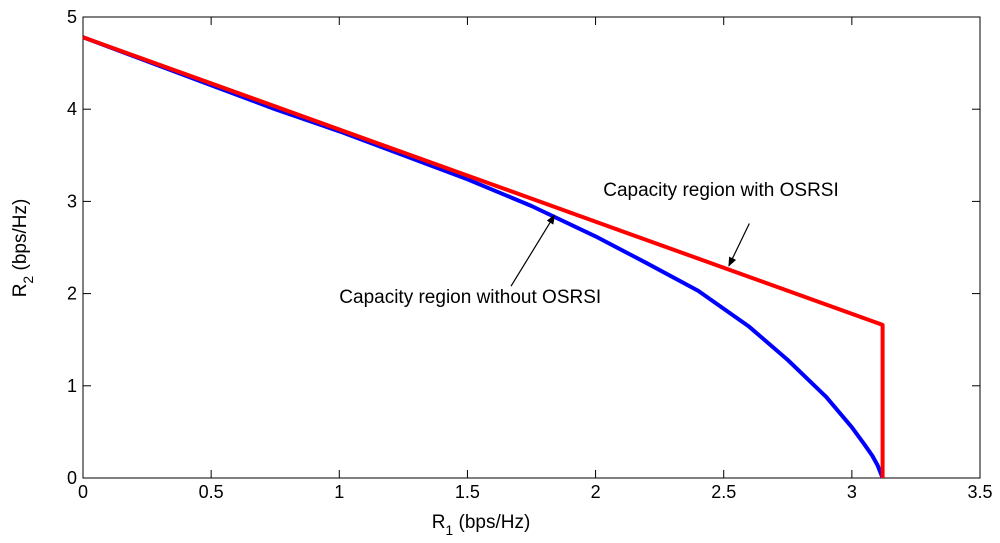 This screenshot has width=1000, height=543. What do you see at coordinates (449, 530) in the screenshot?
I see `x-axis-label-sub: 1` at bounding box center [449, 530].